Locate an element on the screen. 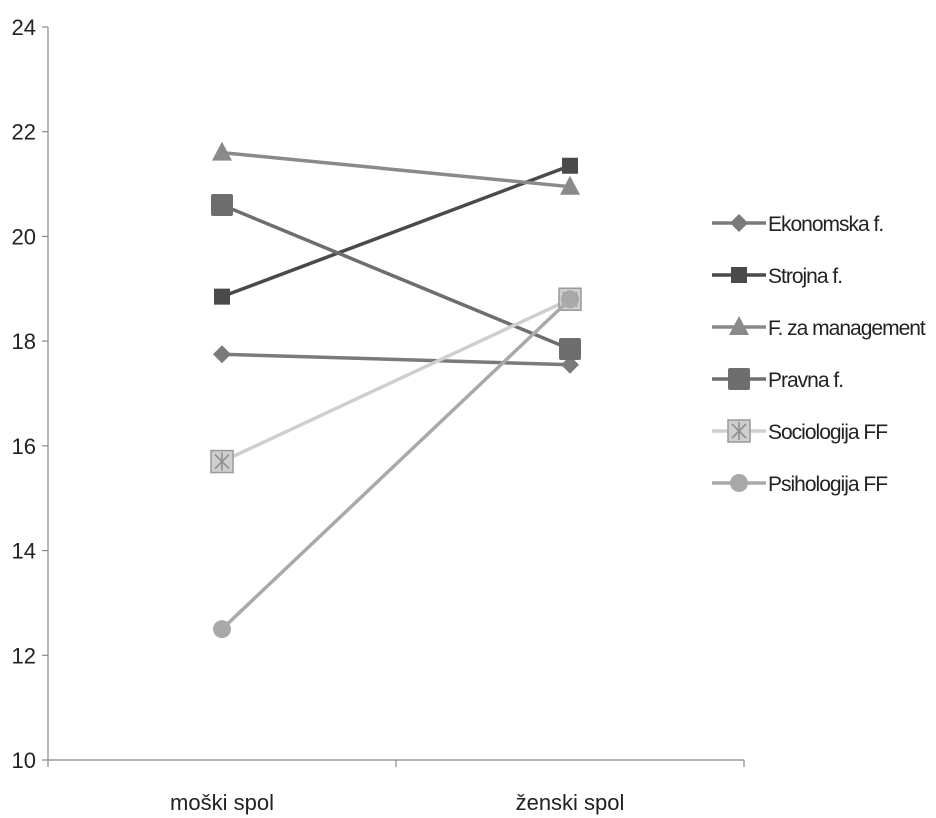 Image resolution: width=936 pixels, height=818 pixels. y-tick-label: 14 is located at coordinates (24, 551).